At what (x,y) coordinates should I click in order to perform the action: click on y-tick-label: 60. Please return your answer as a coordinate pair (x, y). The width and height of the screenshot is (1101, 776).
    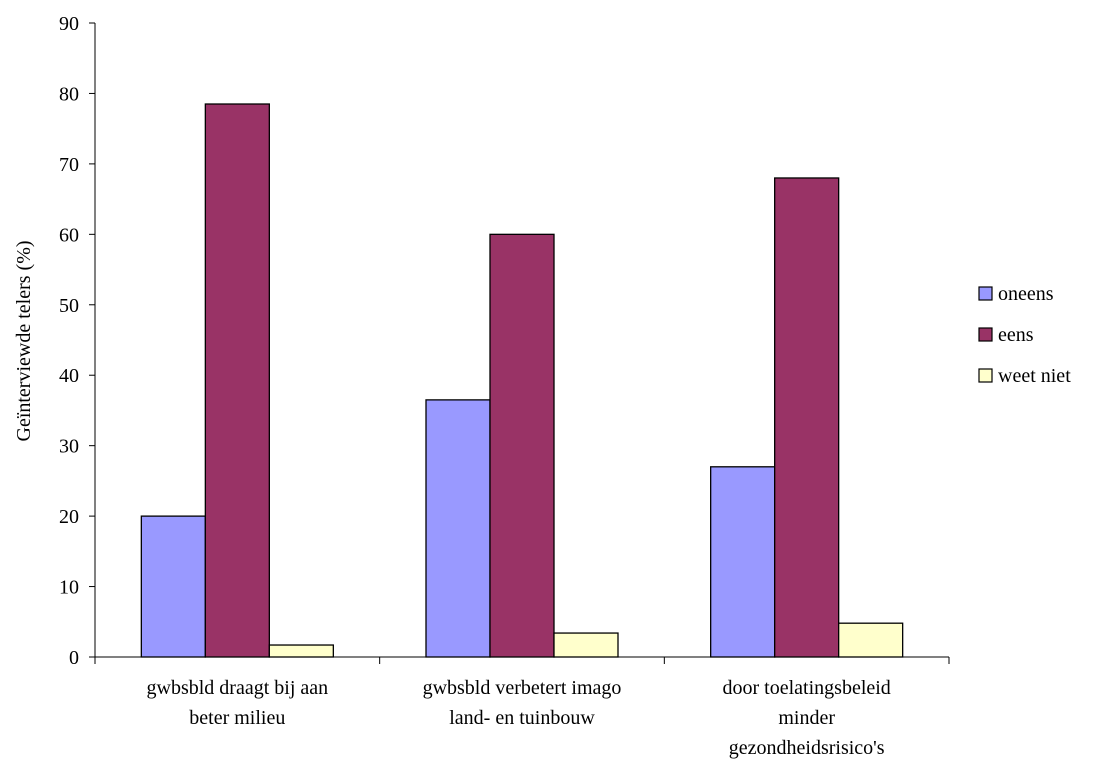
    Looking at the image, I should click on (69, 235).